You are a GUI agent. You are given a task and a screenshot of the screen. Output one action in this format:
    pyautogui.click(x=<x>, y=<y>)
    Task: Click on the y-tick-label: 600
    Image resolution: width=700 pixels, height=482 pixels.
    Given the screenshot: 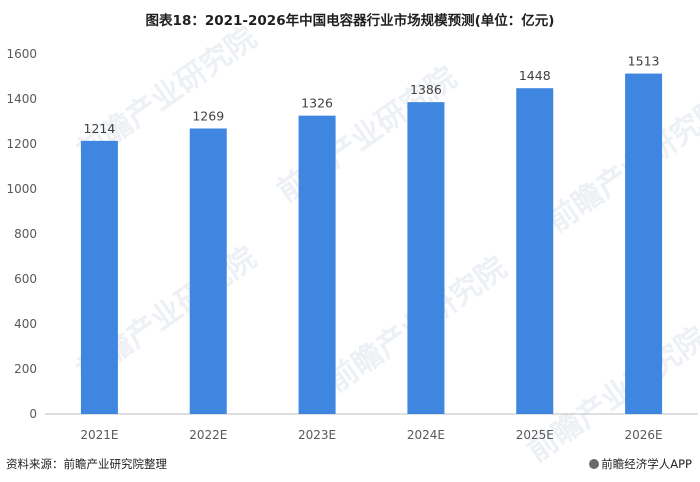 What is the action you would take?
    pyautogui.click(x=25, y=279)
    